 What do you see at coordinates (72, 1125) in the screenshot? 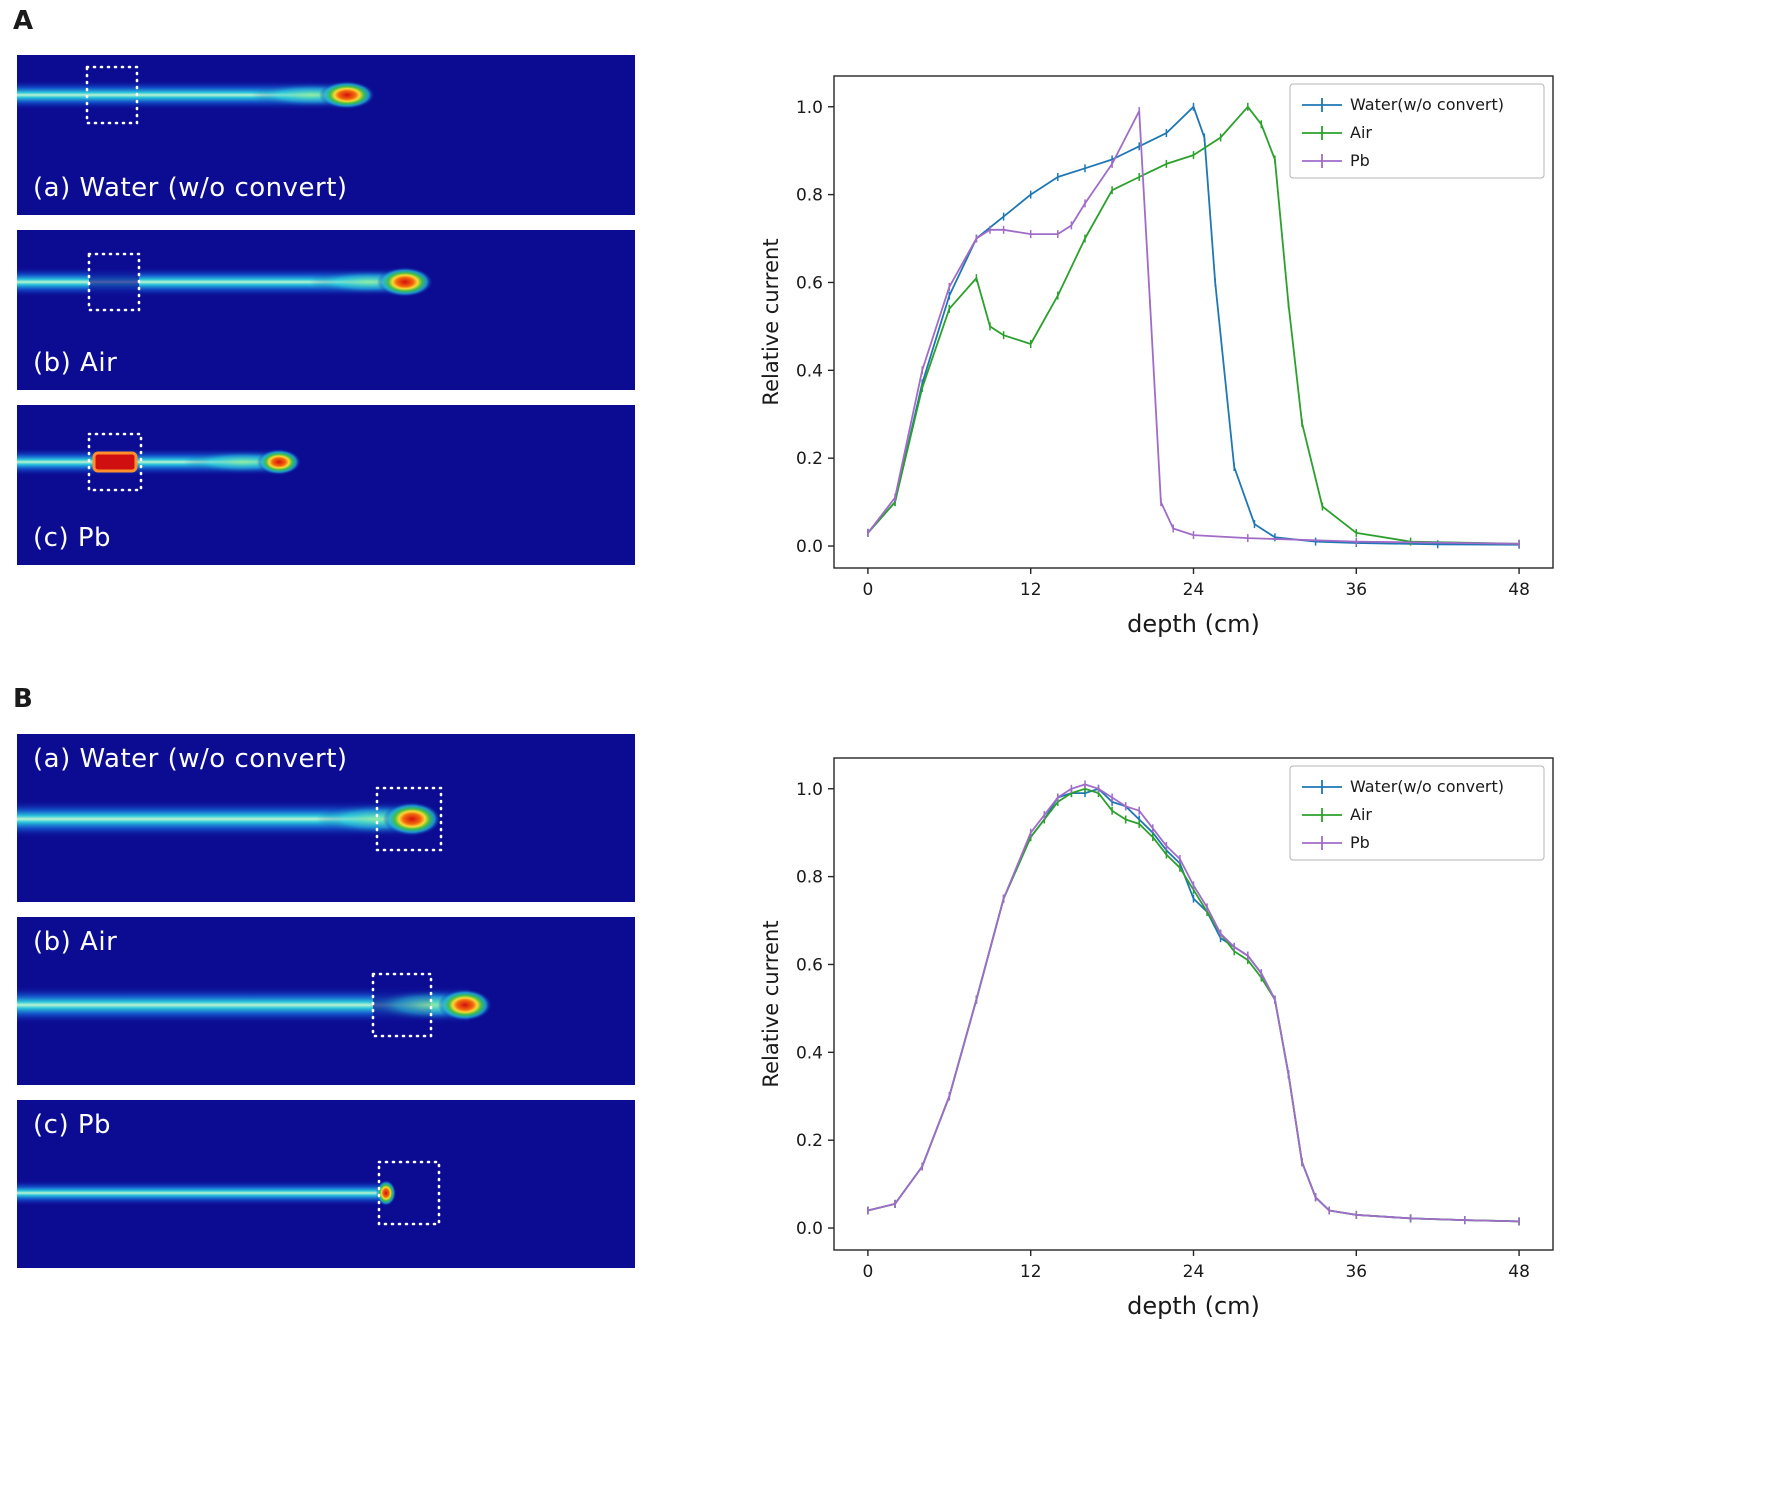
I see `beam-caption-b-pb: (c) Pb` at bounding box center [72, 1125].